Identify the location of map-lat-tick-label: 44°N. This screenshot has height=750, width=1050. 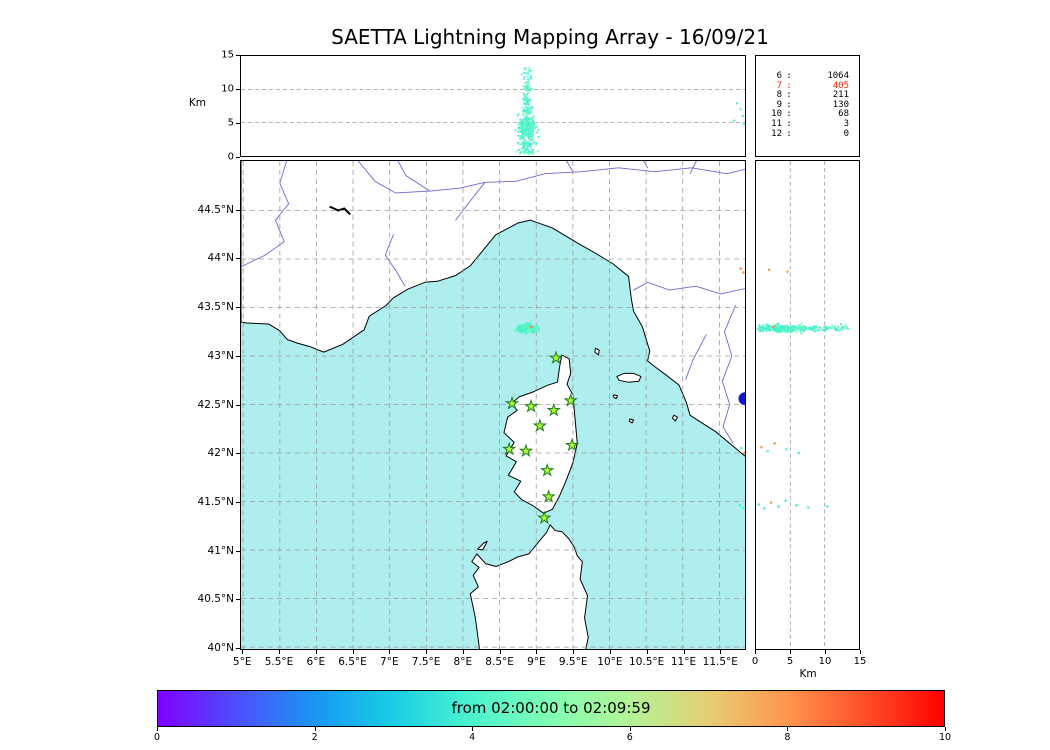
(220, 258).